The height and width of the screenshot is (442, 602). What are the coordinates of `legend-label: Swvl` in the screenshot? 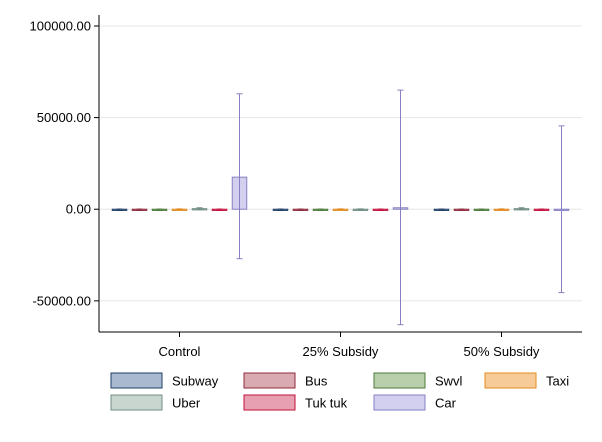 It's located at (449, 381).